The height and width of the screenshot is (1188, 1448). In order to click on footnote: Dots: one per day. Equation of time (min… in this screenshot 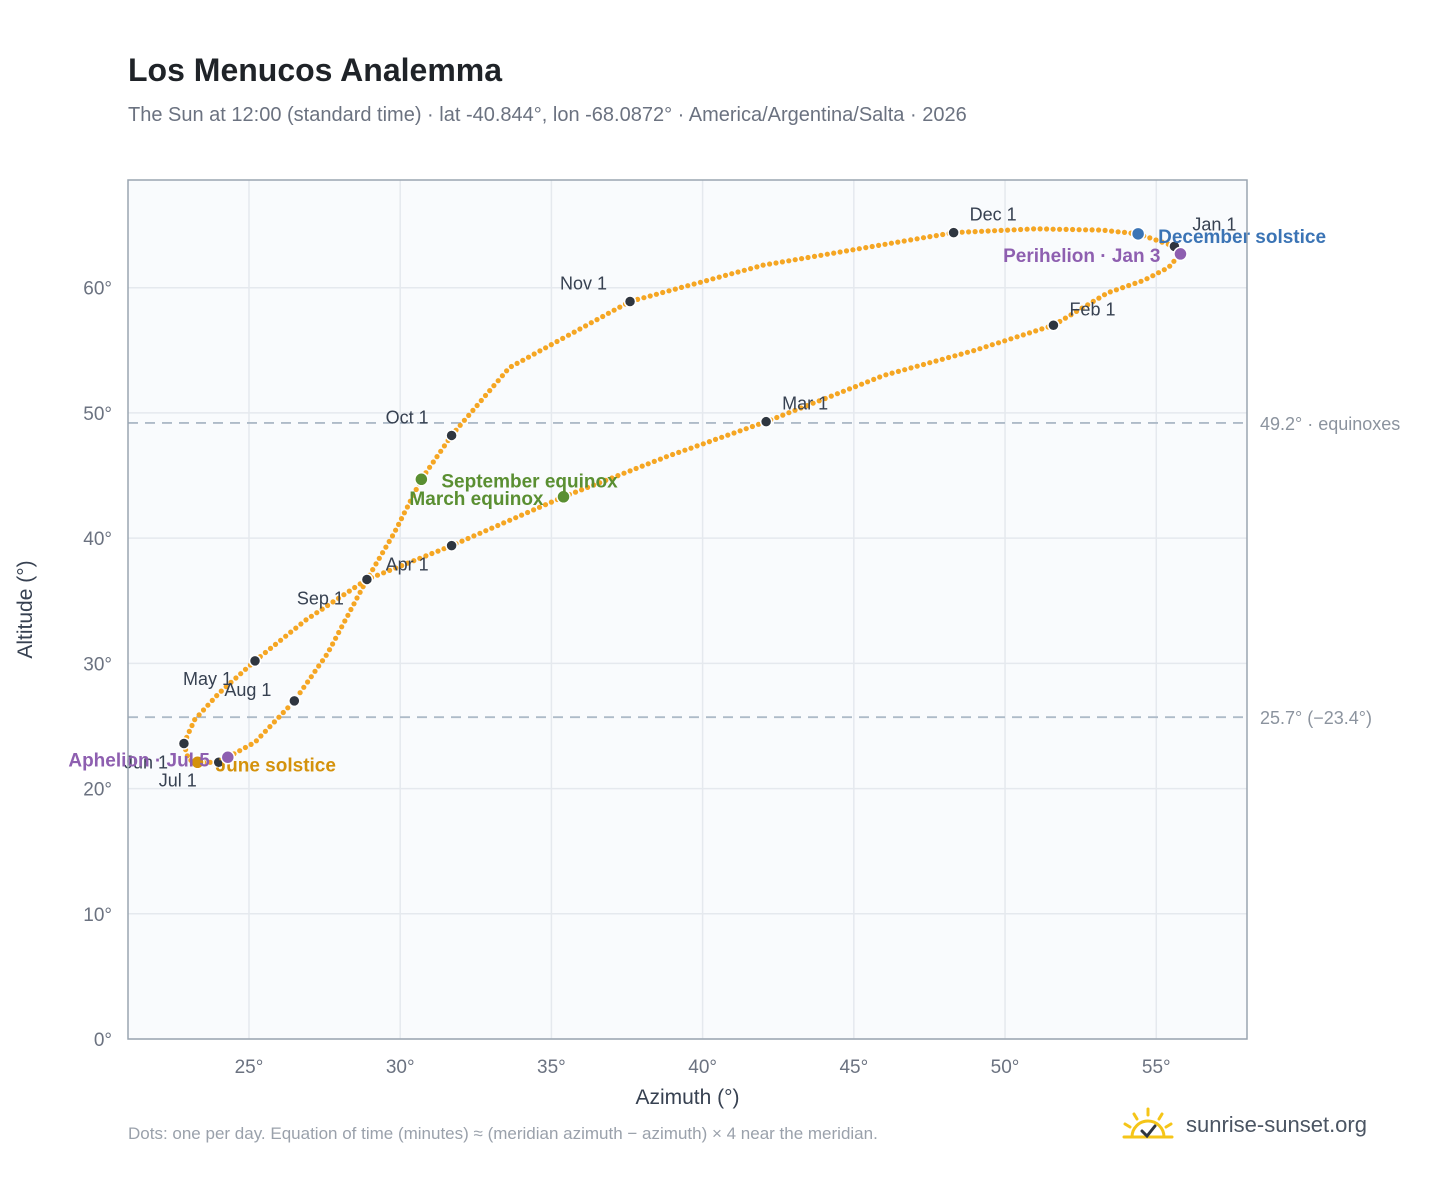, I will do `click(503, 1133)`.